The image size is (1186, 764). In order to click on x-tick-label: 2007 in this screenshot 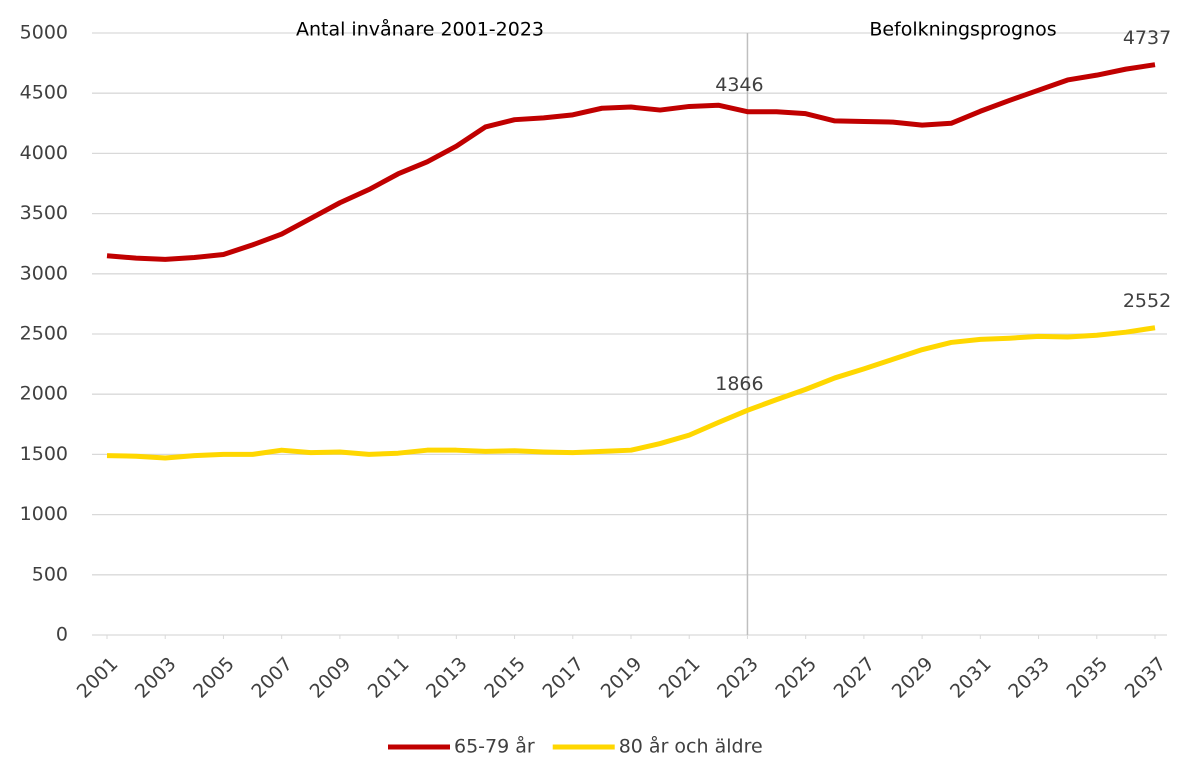, I will do `click(272, 678)`.